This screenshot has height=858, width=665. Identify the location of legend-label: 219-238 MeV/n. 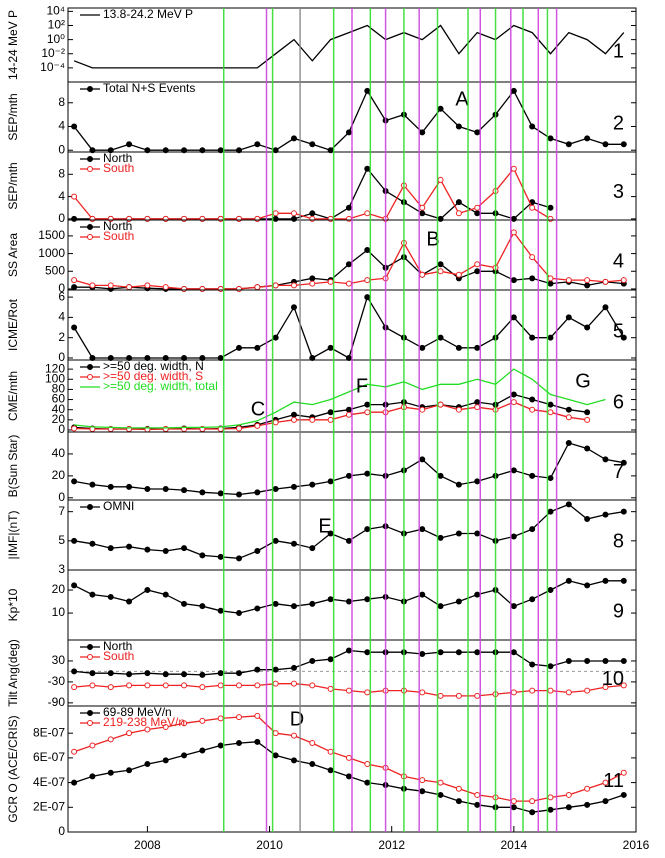
(144, 722).